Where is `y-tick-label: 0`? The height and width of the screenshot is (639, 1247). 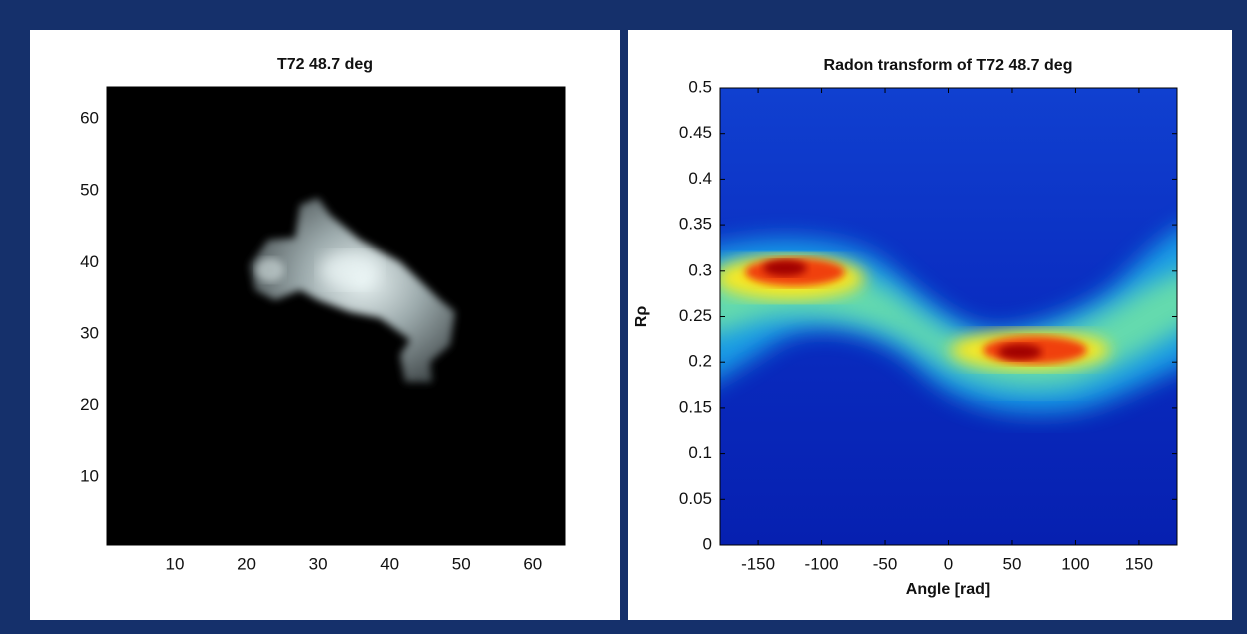 y-tick-label: 0 is located at coordinates (707, 543).